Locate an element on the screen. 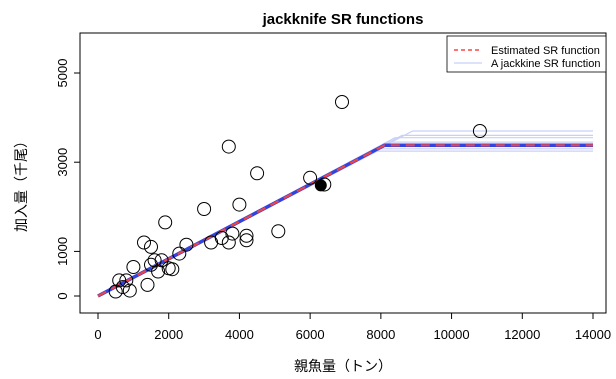  x-tick-label-0: 0 is located at coordinates (97, 334).